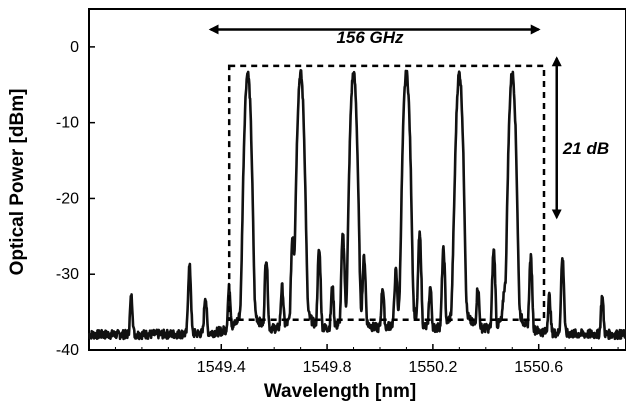  What do you see at coordinates (585, 148) in the screenshot?
I see `depth-label: 21 dB` at bounding box center [585, 148].